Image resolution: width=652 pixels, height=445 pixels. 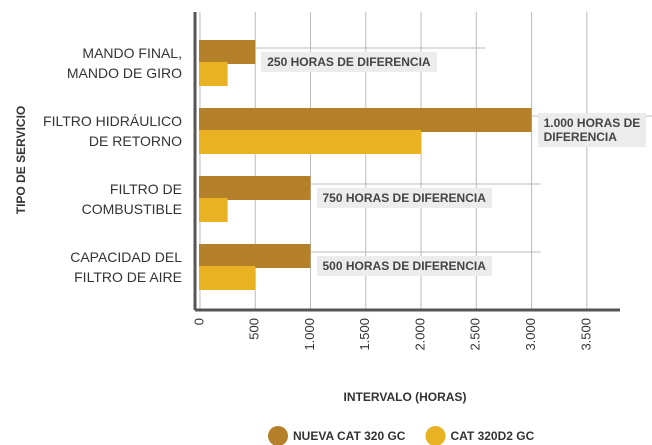 I want to click on category-label: FILTRO DE COMBUSTIBLE, so click(x=131, y=199).